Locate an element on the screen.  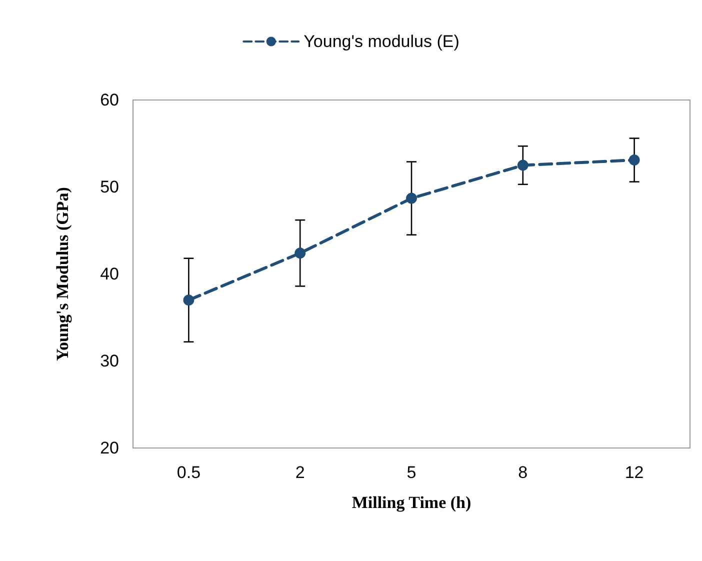
y-axis-title: Young's Modulus (GPa) is located at coordinates (62, 274).